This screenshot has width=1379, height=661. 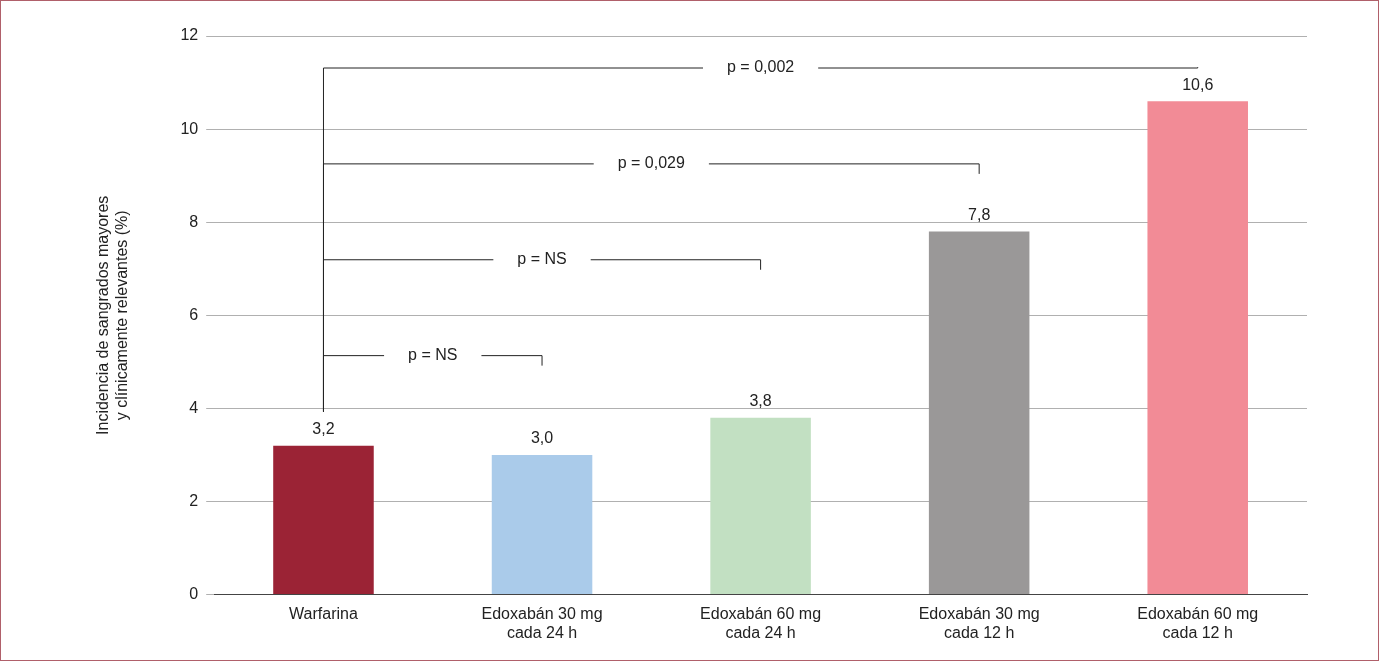 What do you see at coordinates (761, 622) in the screenshot?
I see `x-tick-label: Edoxabán 60 mg cada 24 h` at bounding box center [761, 622].